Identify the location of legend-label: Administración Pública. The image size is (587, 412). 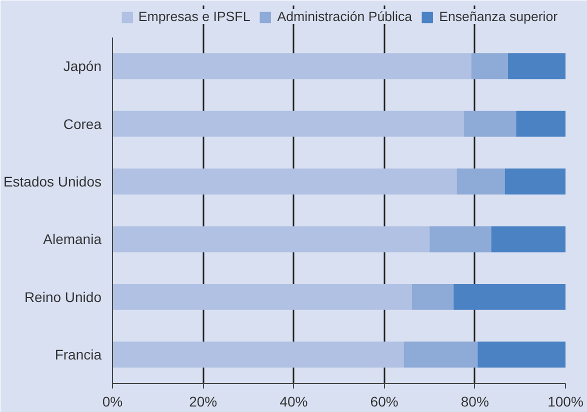
(344, 16).